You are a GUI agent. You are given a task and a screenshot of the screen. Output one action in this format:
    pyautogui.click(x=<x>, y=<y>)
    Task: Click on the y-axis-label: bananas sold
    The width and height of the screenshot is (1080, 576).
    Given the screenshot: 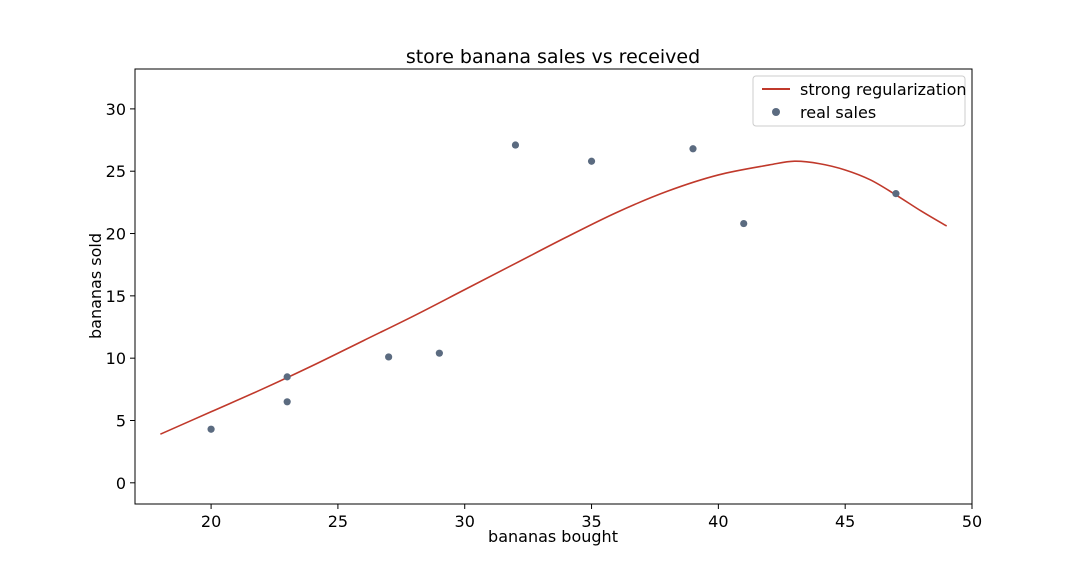 What is the action you would take?
    pyautogui.click(x=95, y=286)
    